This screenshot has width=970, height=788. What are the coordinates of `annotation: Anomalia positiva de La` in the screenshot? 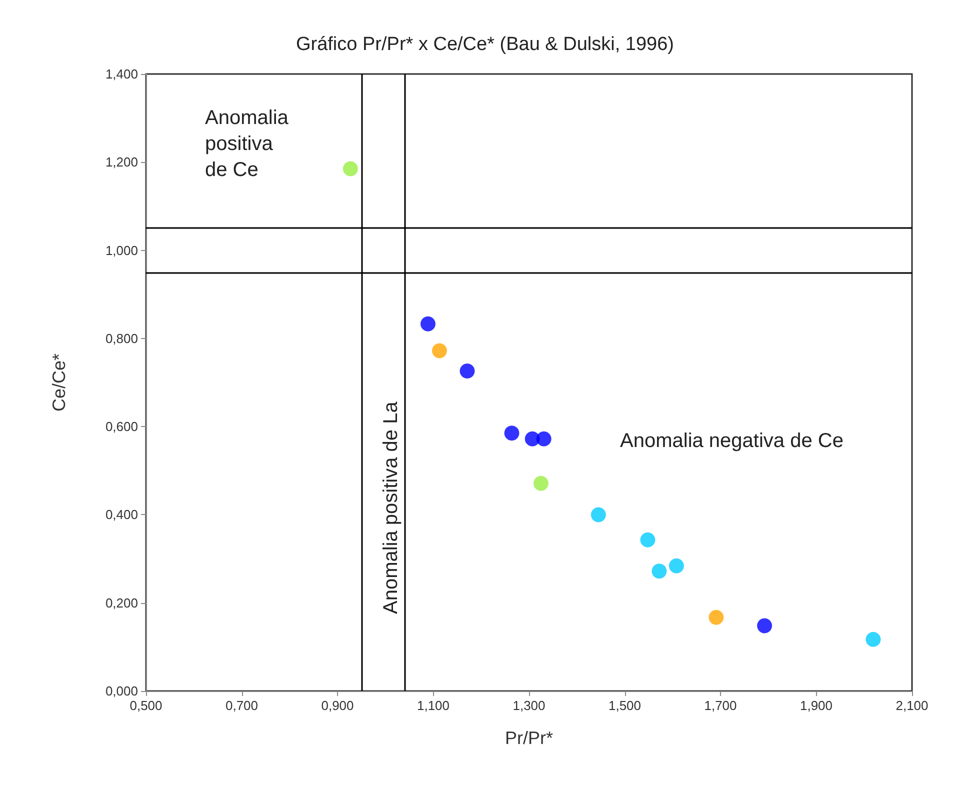 It's located at (391, 507).